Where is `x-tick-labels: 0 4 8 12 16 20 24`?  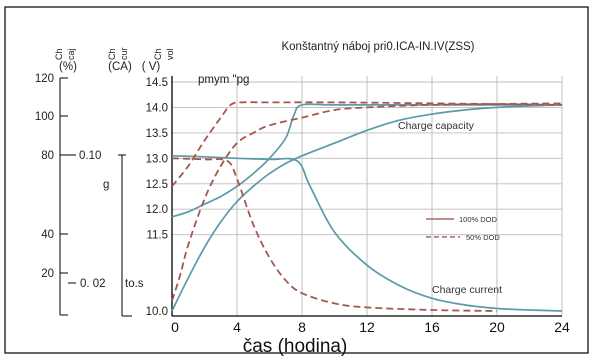
x-tick-labels: 0 4 8 12 16 20 24 is located at coordinates (370, 327).